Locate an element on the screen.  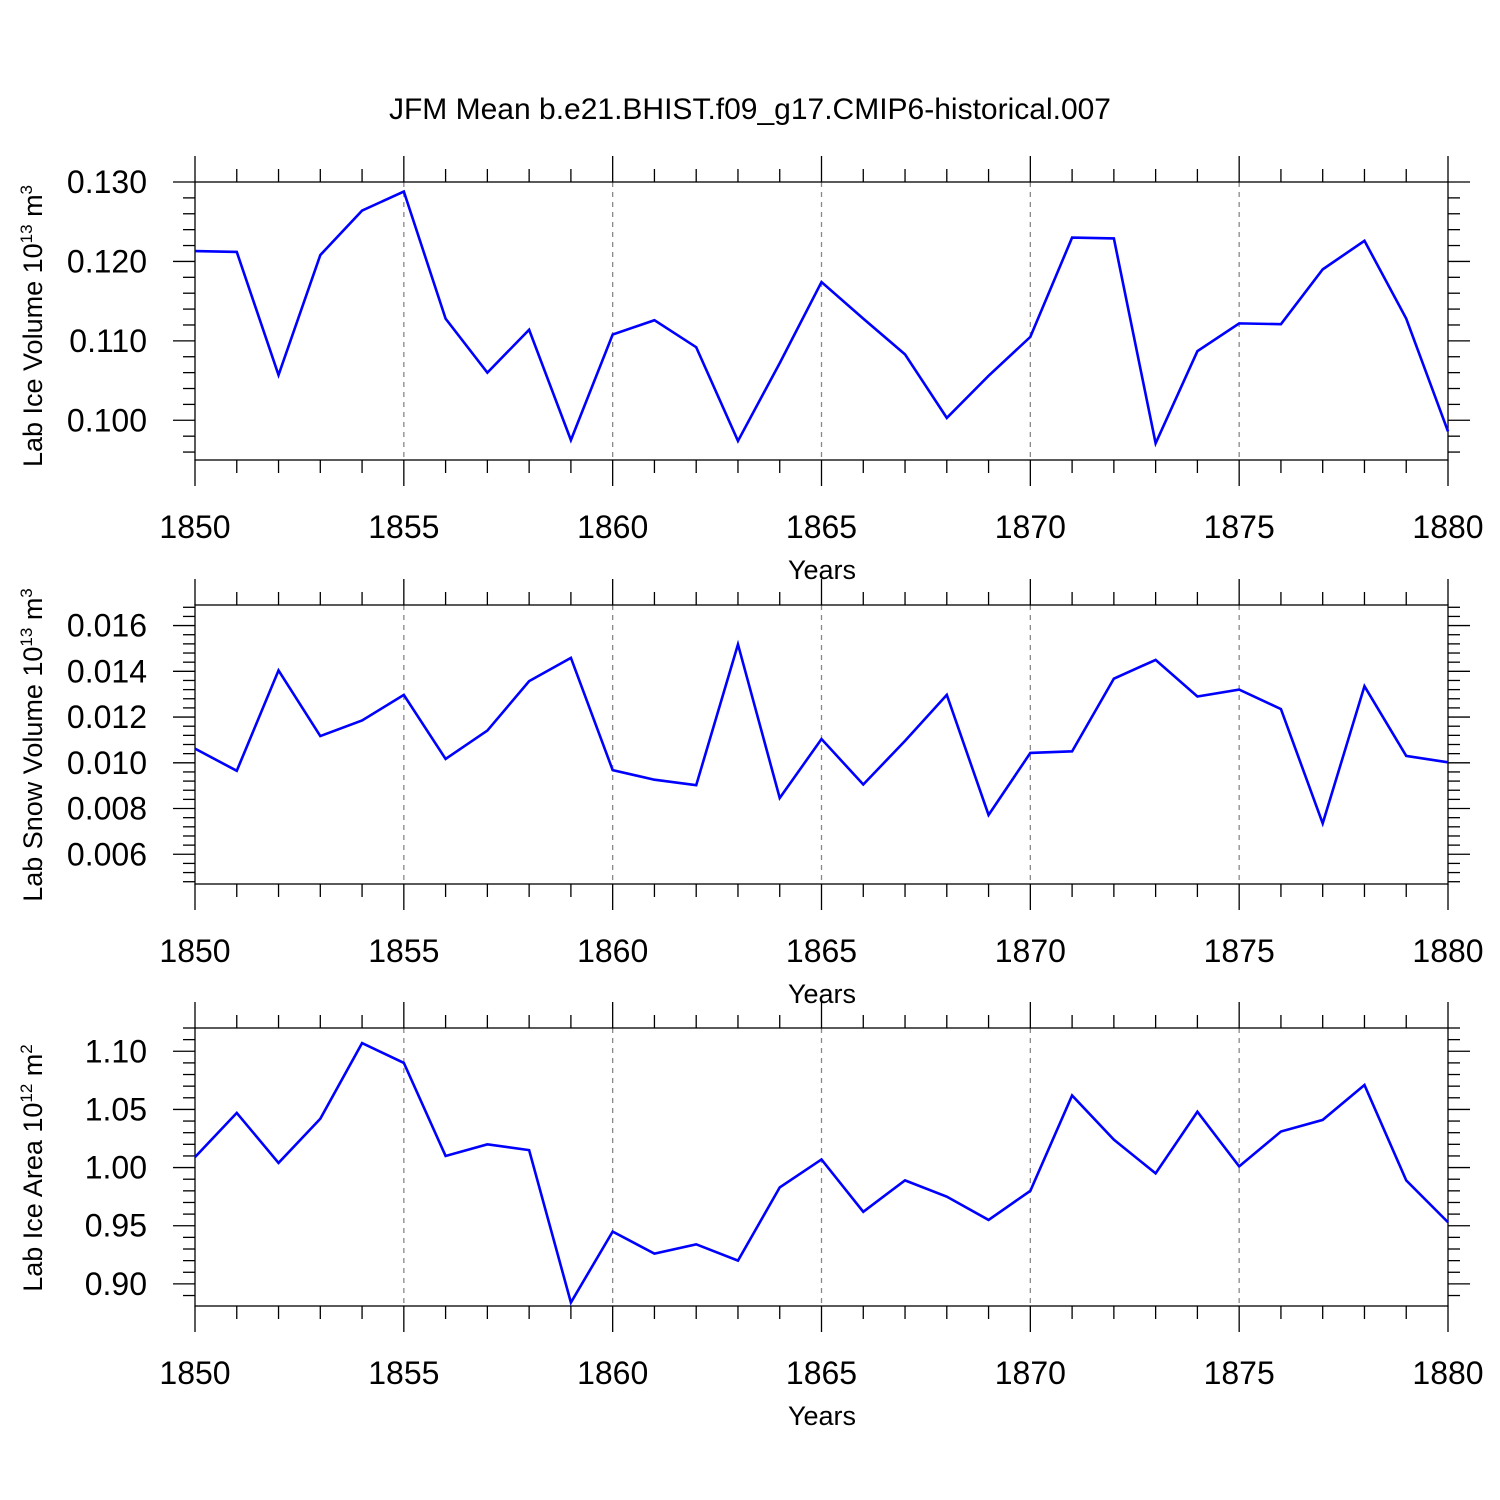
y-tick-label: 0.130 is located at coordinates (107, 182).